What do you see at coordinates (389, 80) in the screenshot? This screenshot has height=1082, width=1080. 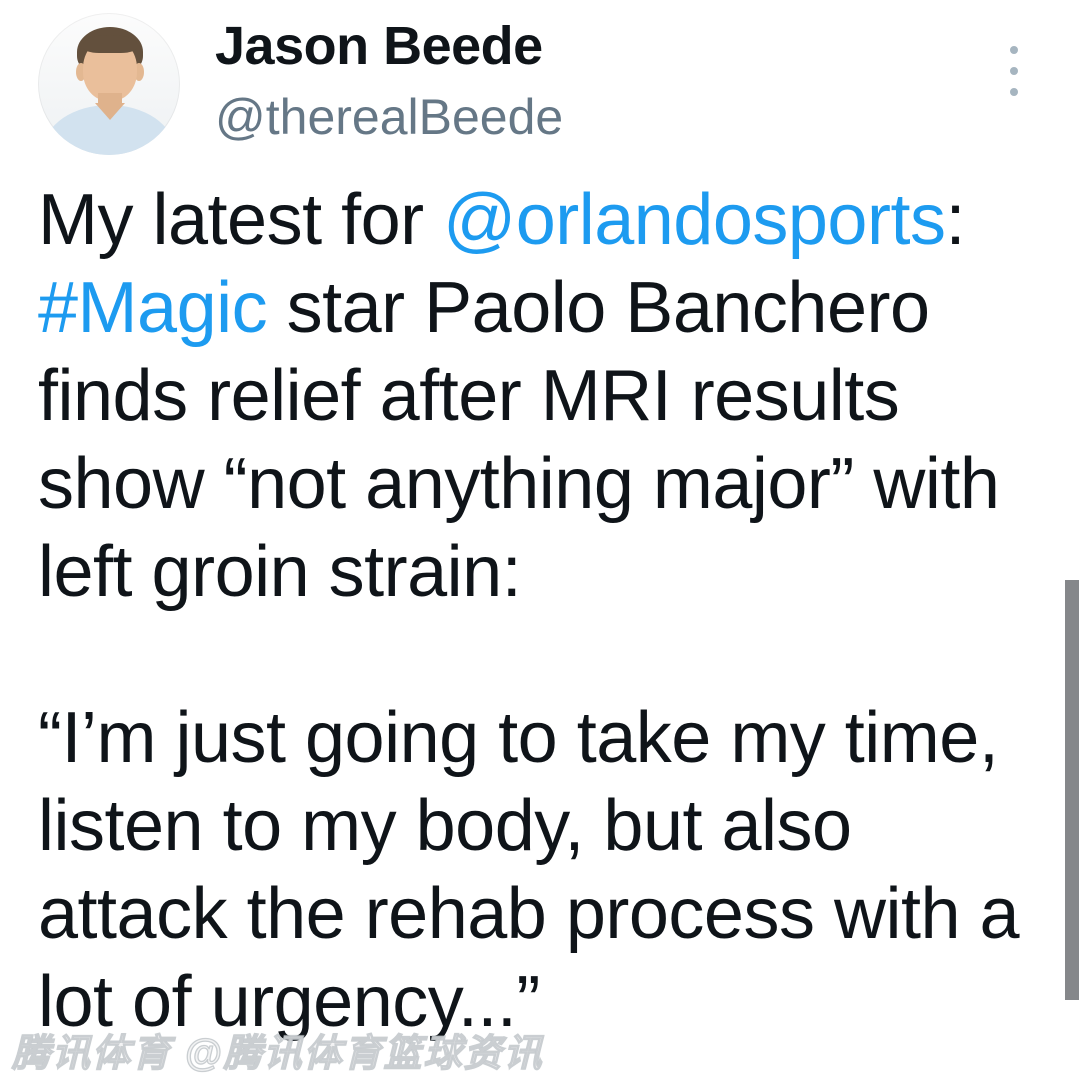 I see `user-info: Jason Beede @therealBeede` at bounding box center [389, 80].